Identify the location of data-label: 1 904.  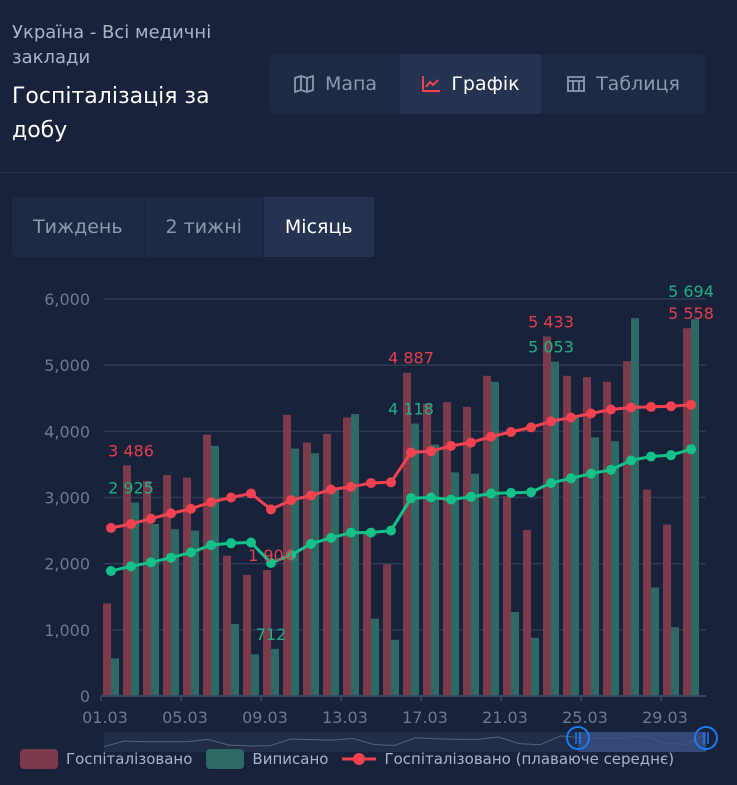
(271, 555).